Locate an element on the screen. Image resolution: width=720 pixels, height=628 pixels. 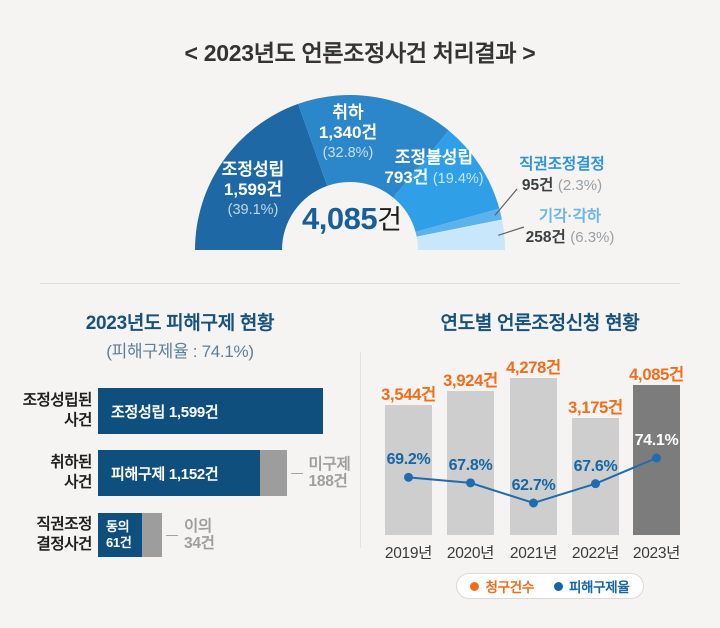
annotation-label: 이의 34건 is located at coordinates (199, 535).